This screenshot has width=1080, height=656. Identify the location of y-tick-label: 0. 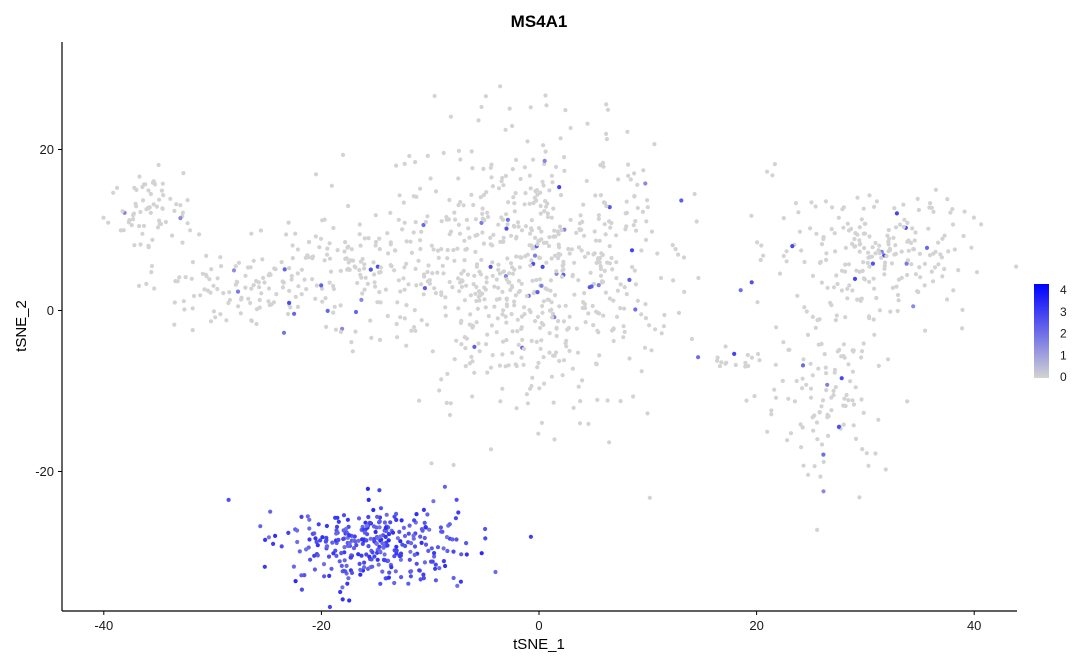
(50, 310).